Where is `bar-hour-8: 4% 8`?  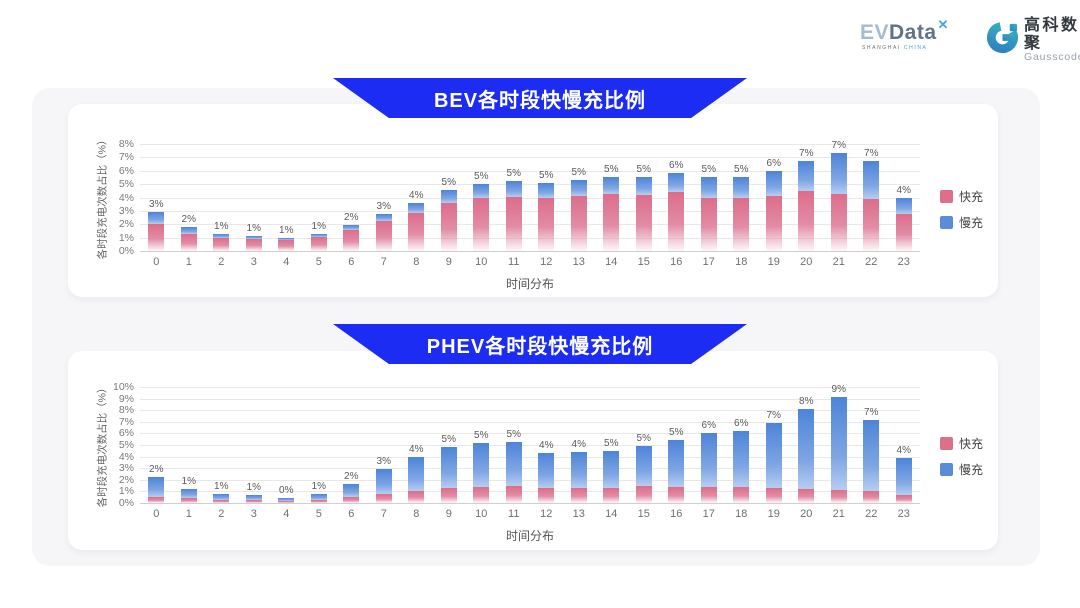 bar-hour-8: 4% 8 is located at coordinates (416, 453).